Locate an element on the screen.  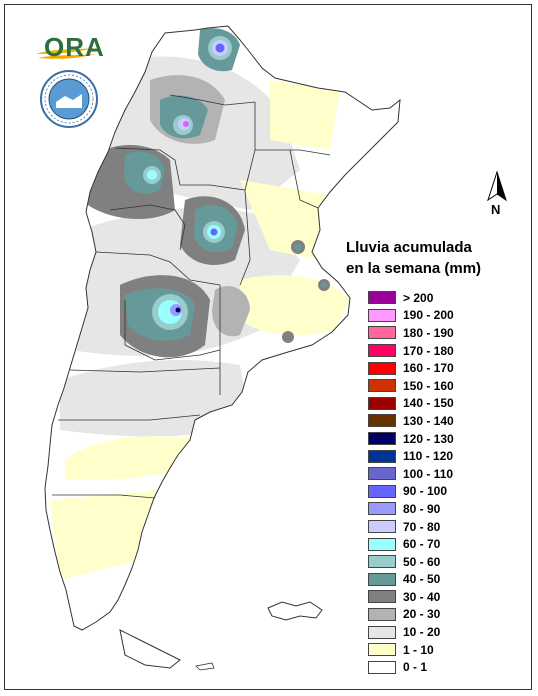
legend-label: 80 - 90 is located at coordinates (422, 508).